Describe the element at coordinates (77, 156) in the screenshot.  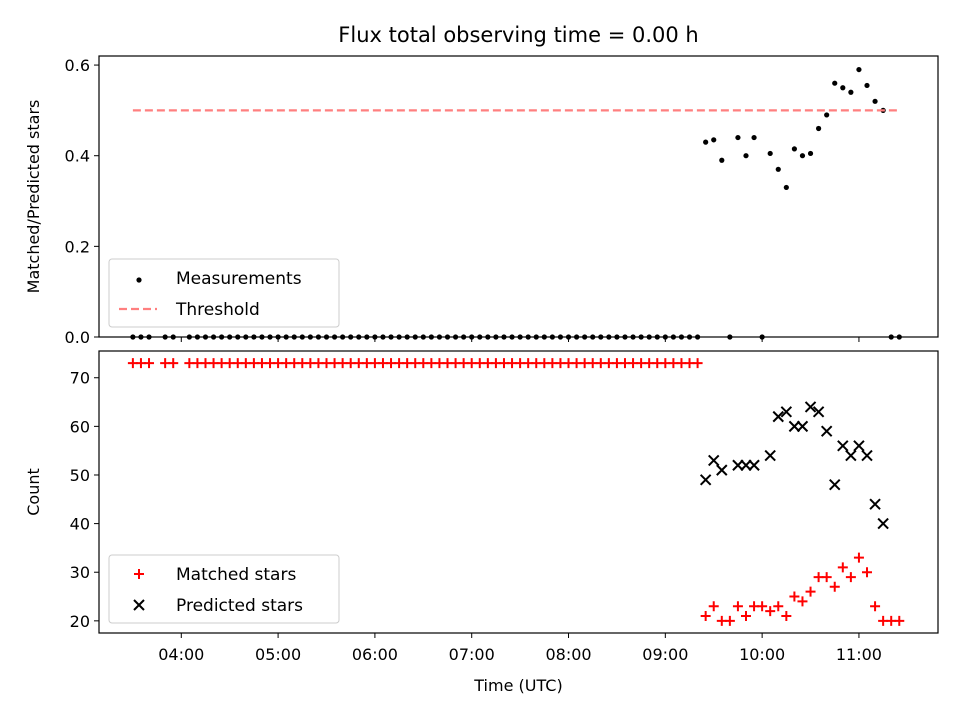
I see `y-tick-label: 0.4` at that location.